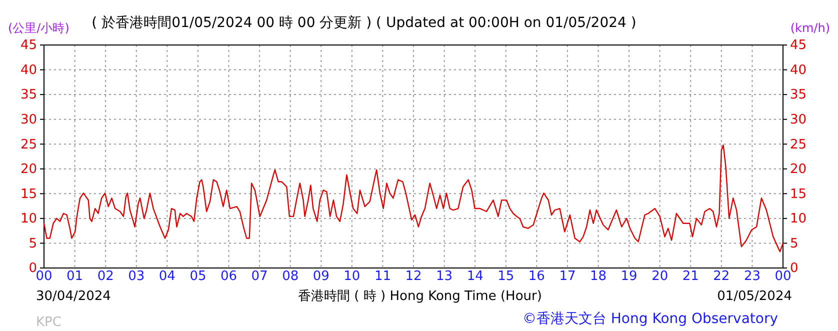 Image resolution: width=838 pixels, height=331 pixels. I want to click on x-tick-label: 14, so click(475, 276).